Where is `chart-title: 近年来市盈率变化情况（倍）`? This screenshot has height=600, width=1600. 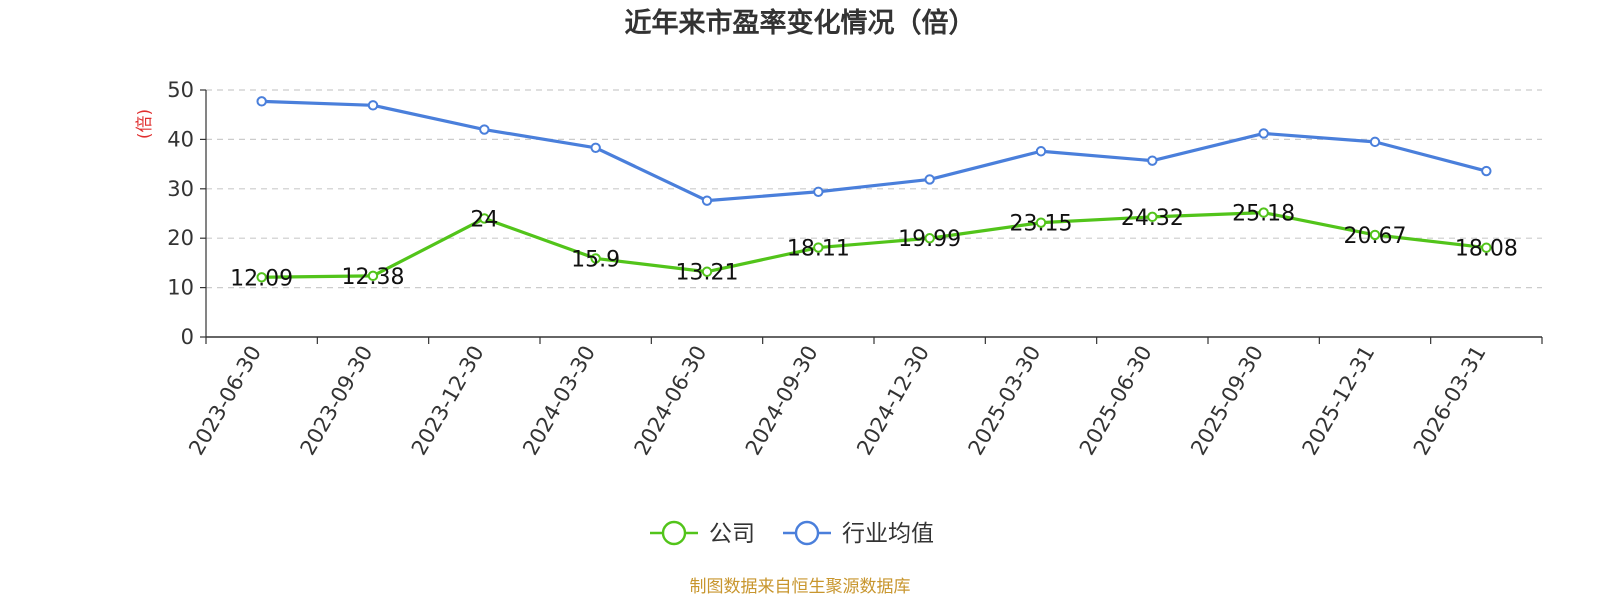 chart-title: 近年来市盈率变化情况（倍） is located at coordinates (800, 23).